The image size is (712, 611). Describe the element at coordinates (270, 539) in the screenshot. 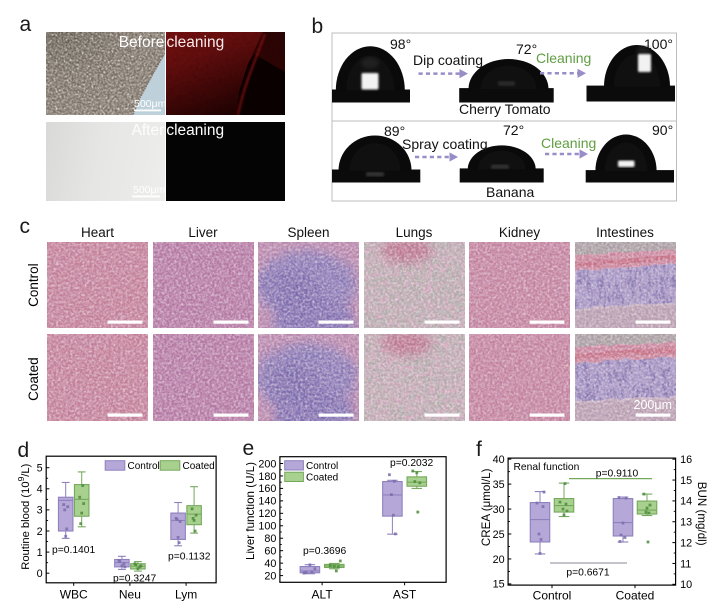

I see `svg-text: 80` at that location.